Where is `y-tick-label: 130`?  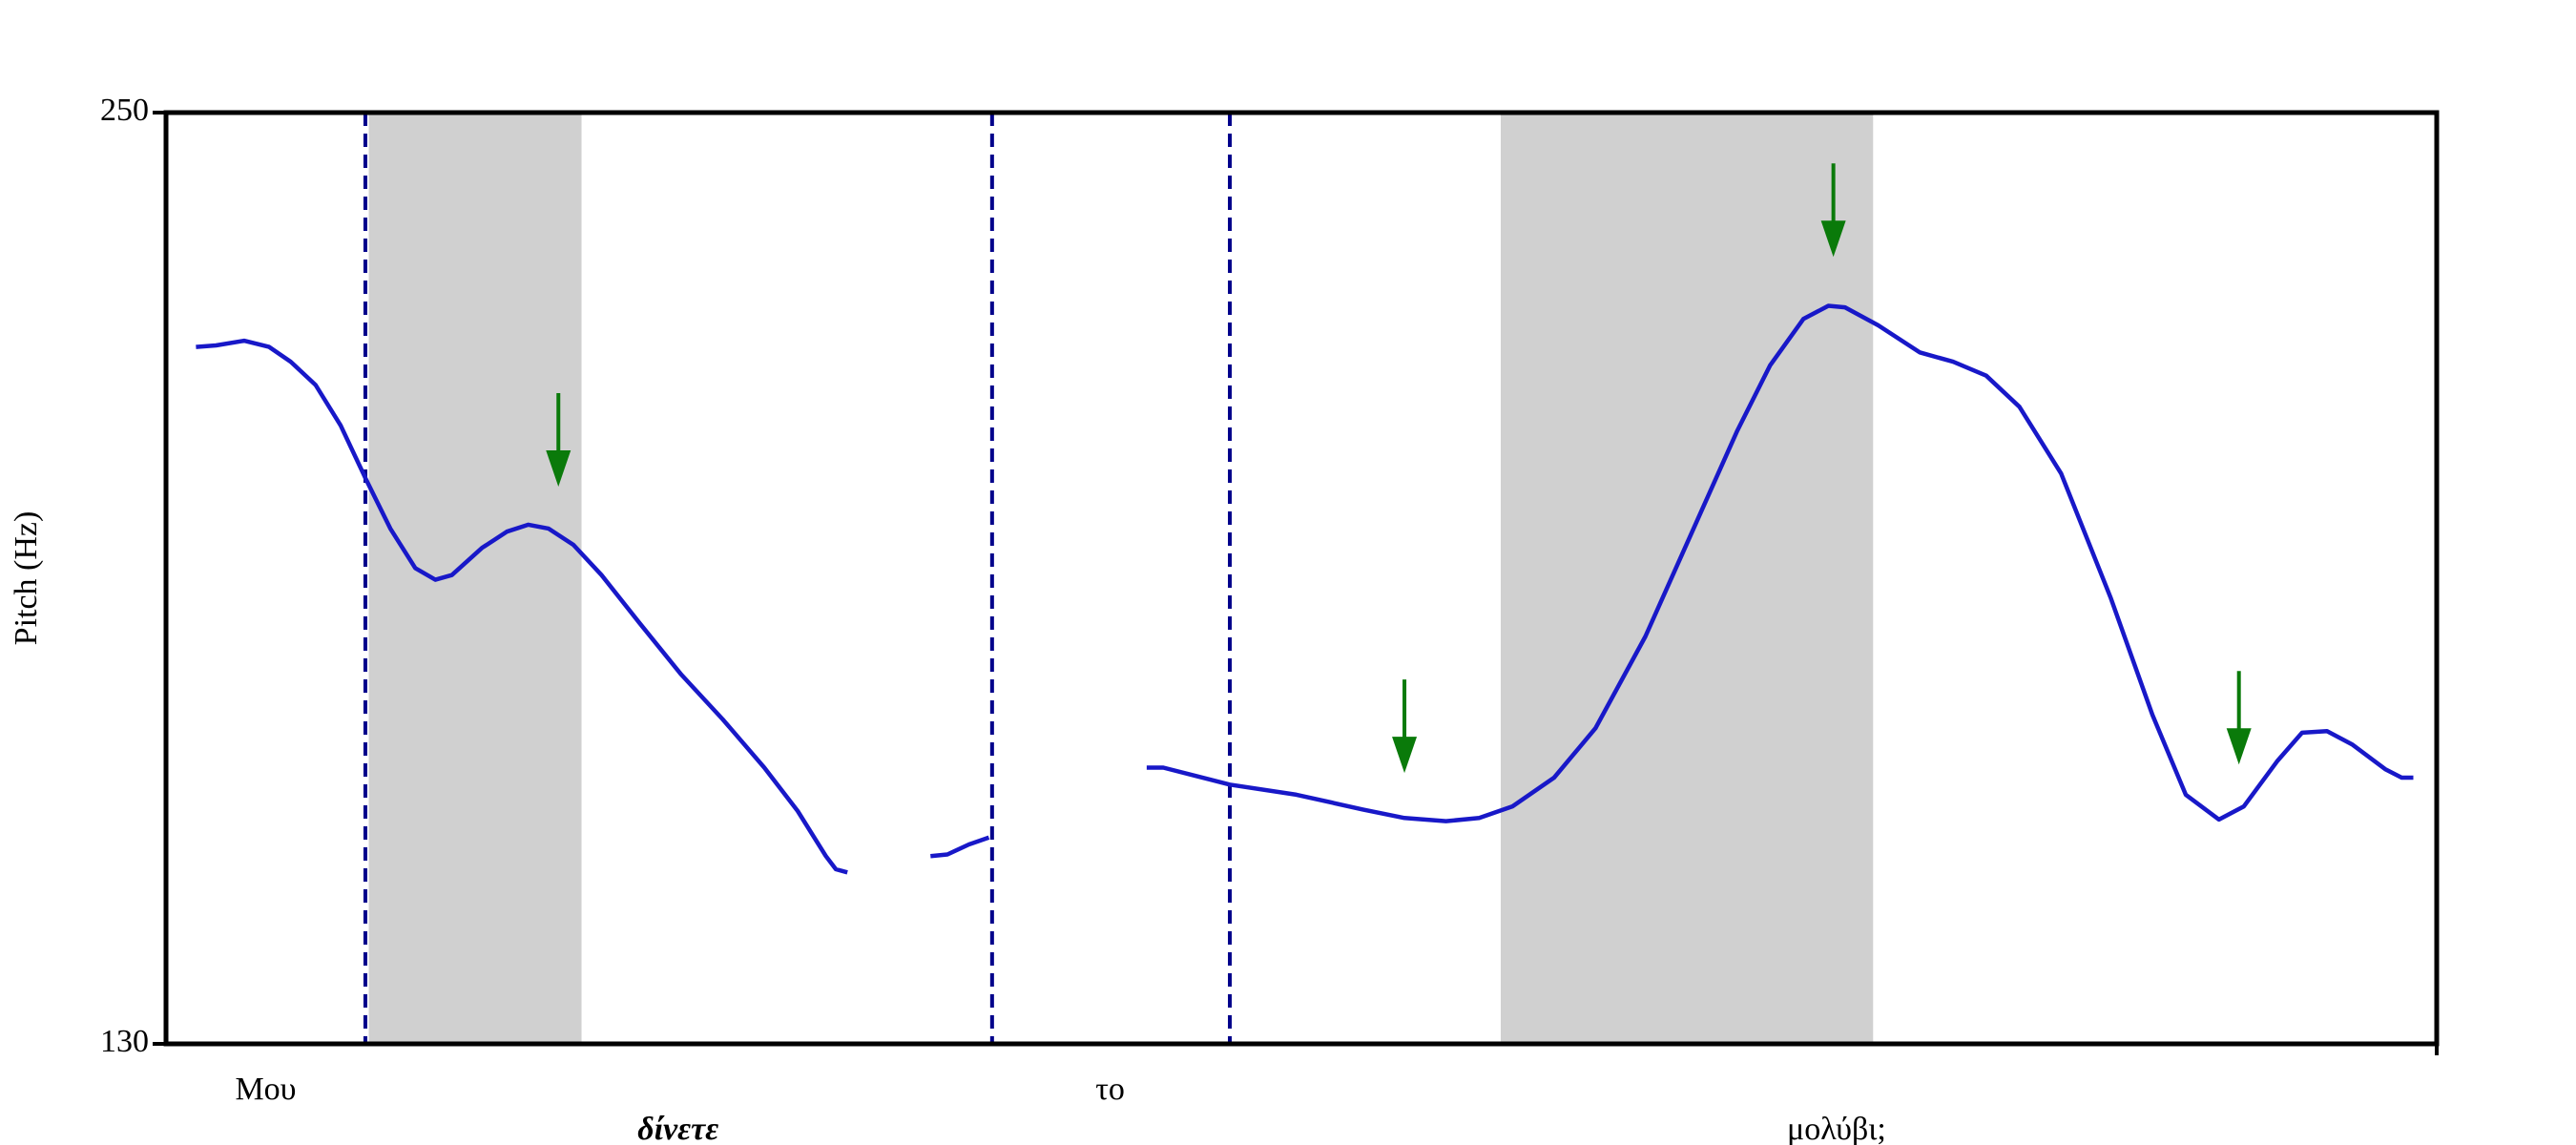 y-tick-label: 130 is located at coordinates (124, 1042).